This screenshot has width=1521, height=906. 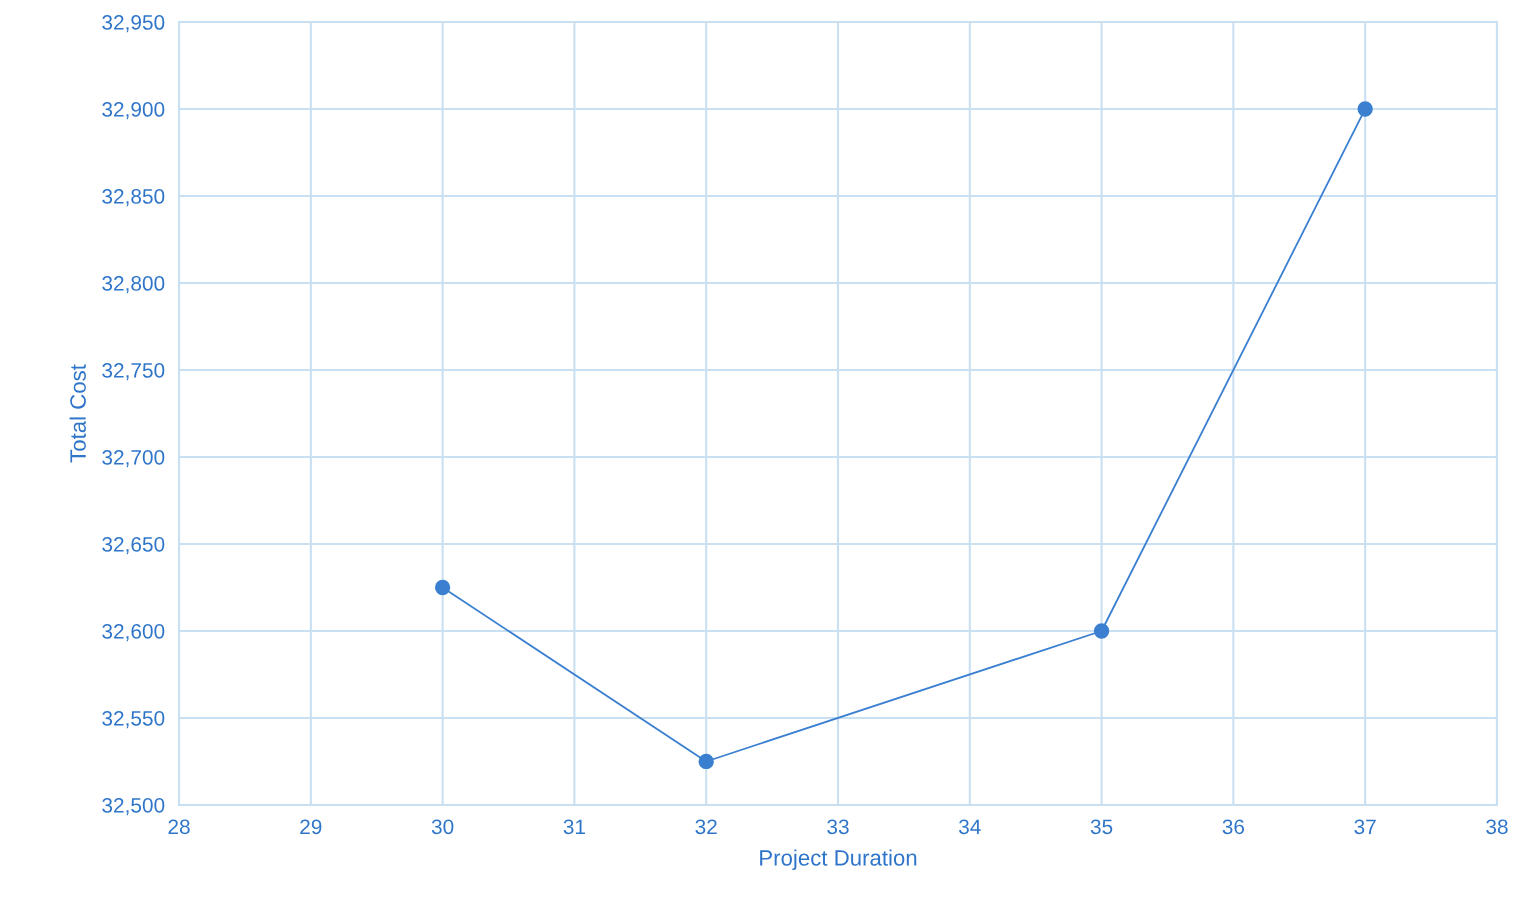 What do you see at coordinates (133, 459) in the screenshot?
I see `y-tick-label: 32,700` at bounding box center [133, 459].